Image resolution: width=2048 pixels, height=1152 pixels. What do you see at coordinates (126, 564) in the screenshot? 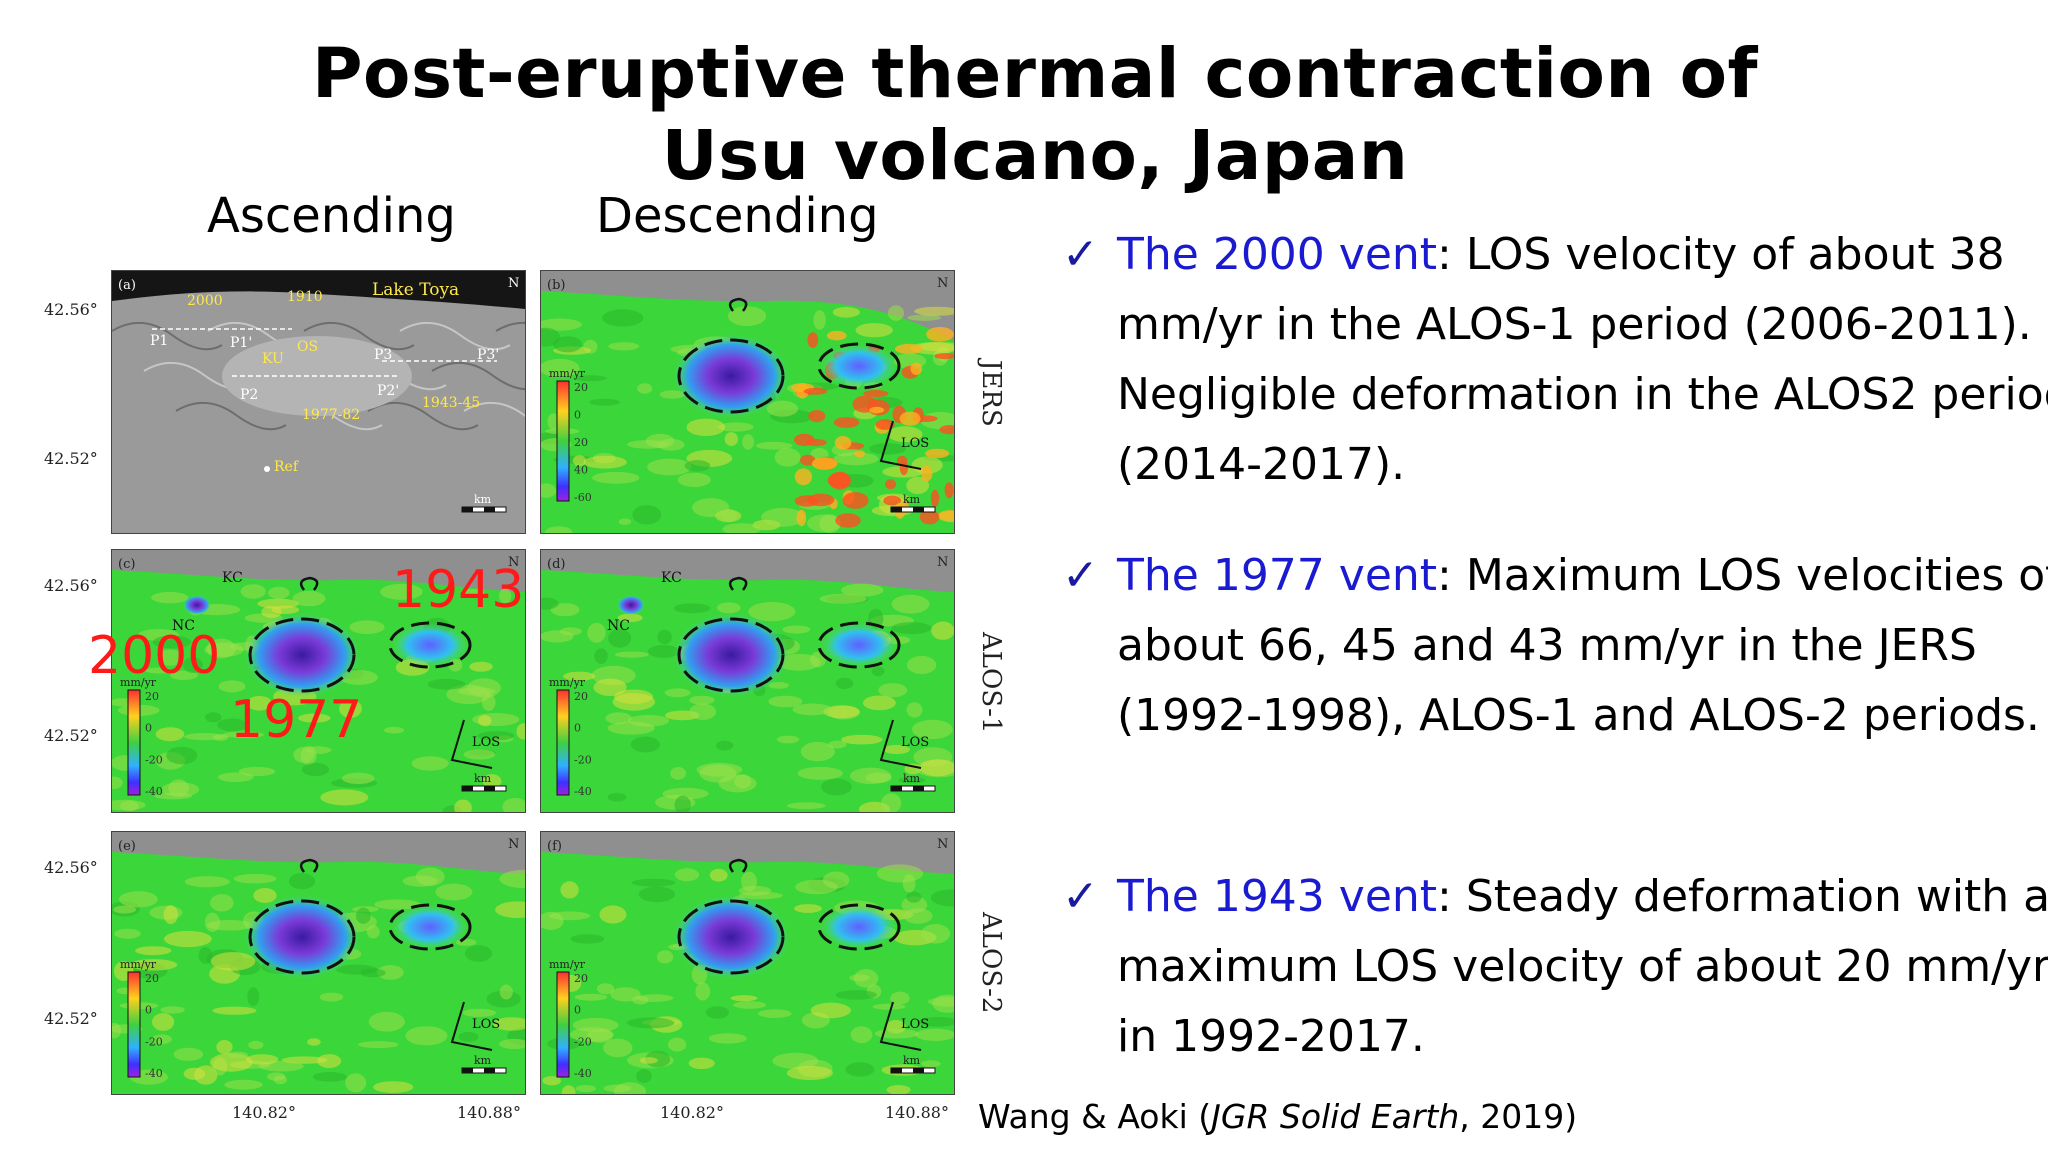
I see `panel-letter: (c)` at bounding box center [126, 564].